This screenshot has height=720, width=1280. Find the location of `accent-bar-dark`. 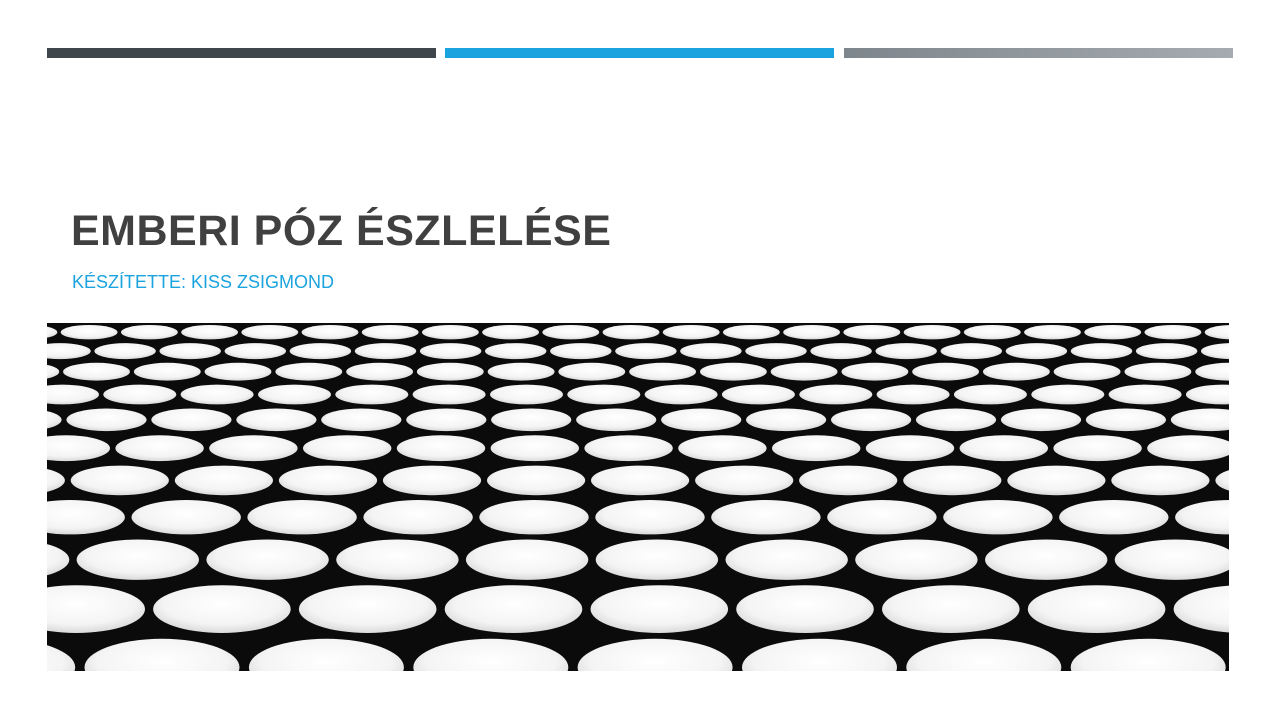

accent-bar-dark is located at coordinates (241, 53).